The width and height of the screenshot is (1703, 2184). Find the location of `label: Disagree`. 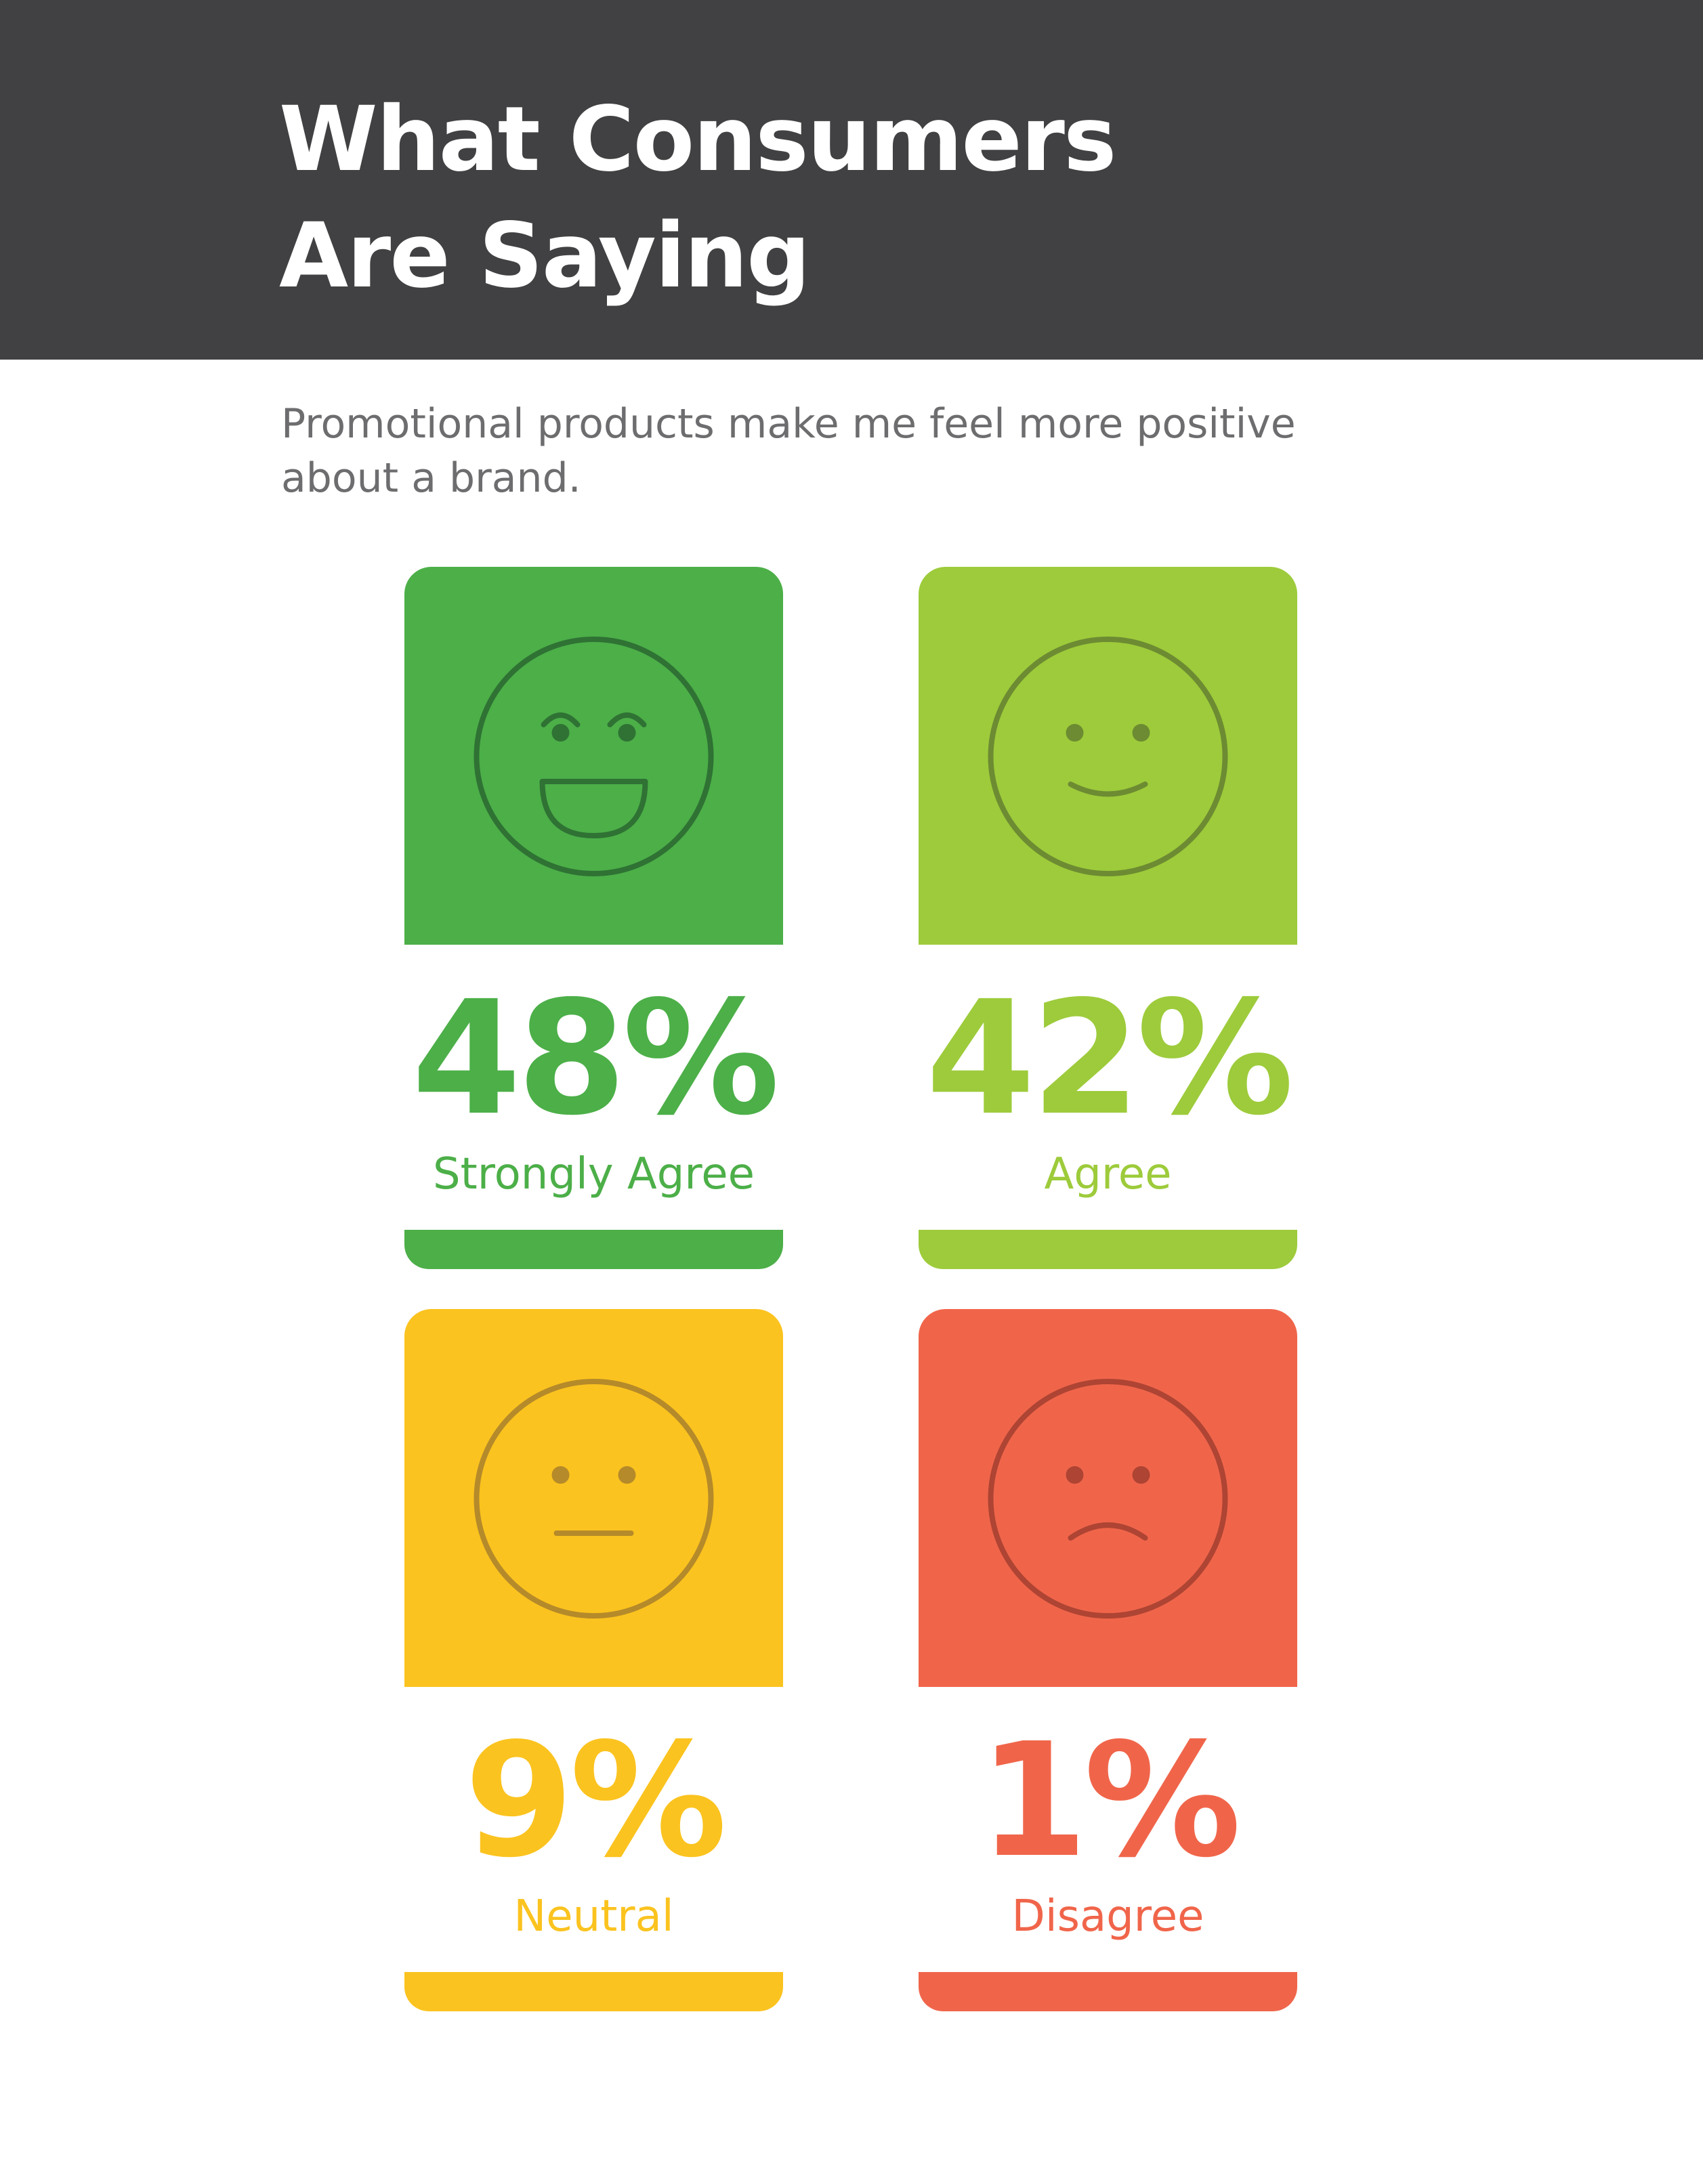

label: Disagree is located at coordinates (1107, 1916).